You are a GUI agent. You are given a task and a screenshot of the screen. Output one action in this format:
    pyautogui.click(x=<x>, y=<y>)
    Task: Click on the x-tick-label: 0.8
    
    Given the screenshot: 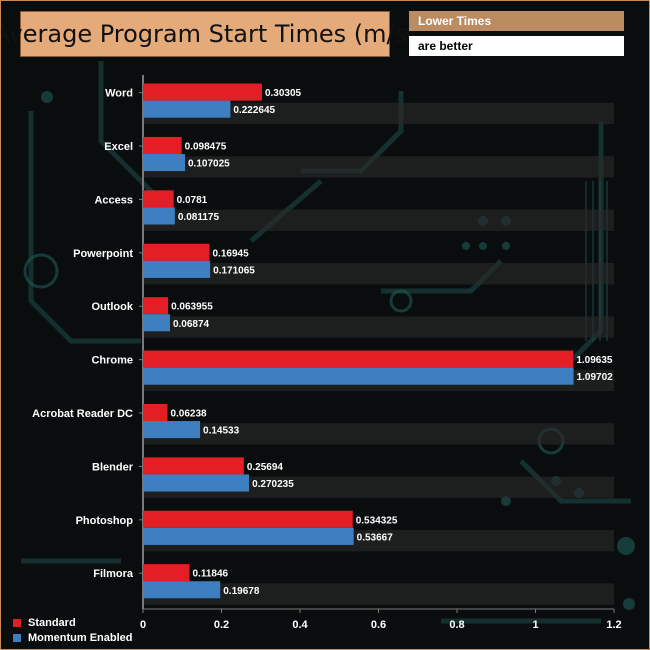 What is the action you would take?
    pyautogui.click(x=456, y=625)
    